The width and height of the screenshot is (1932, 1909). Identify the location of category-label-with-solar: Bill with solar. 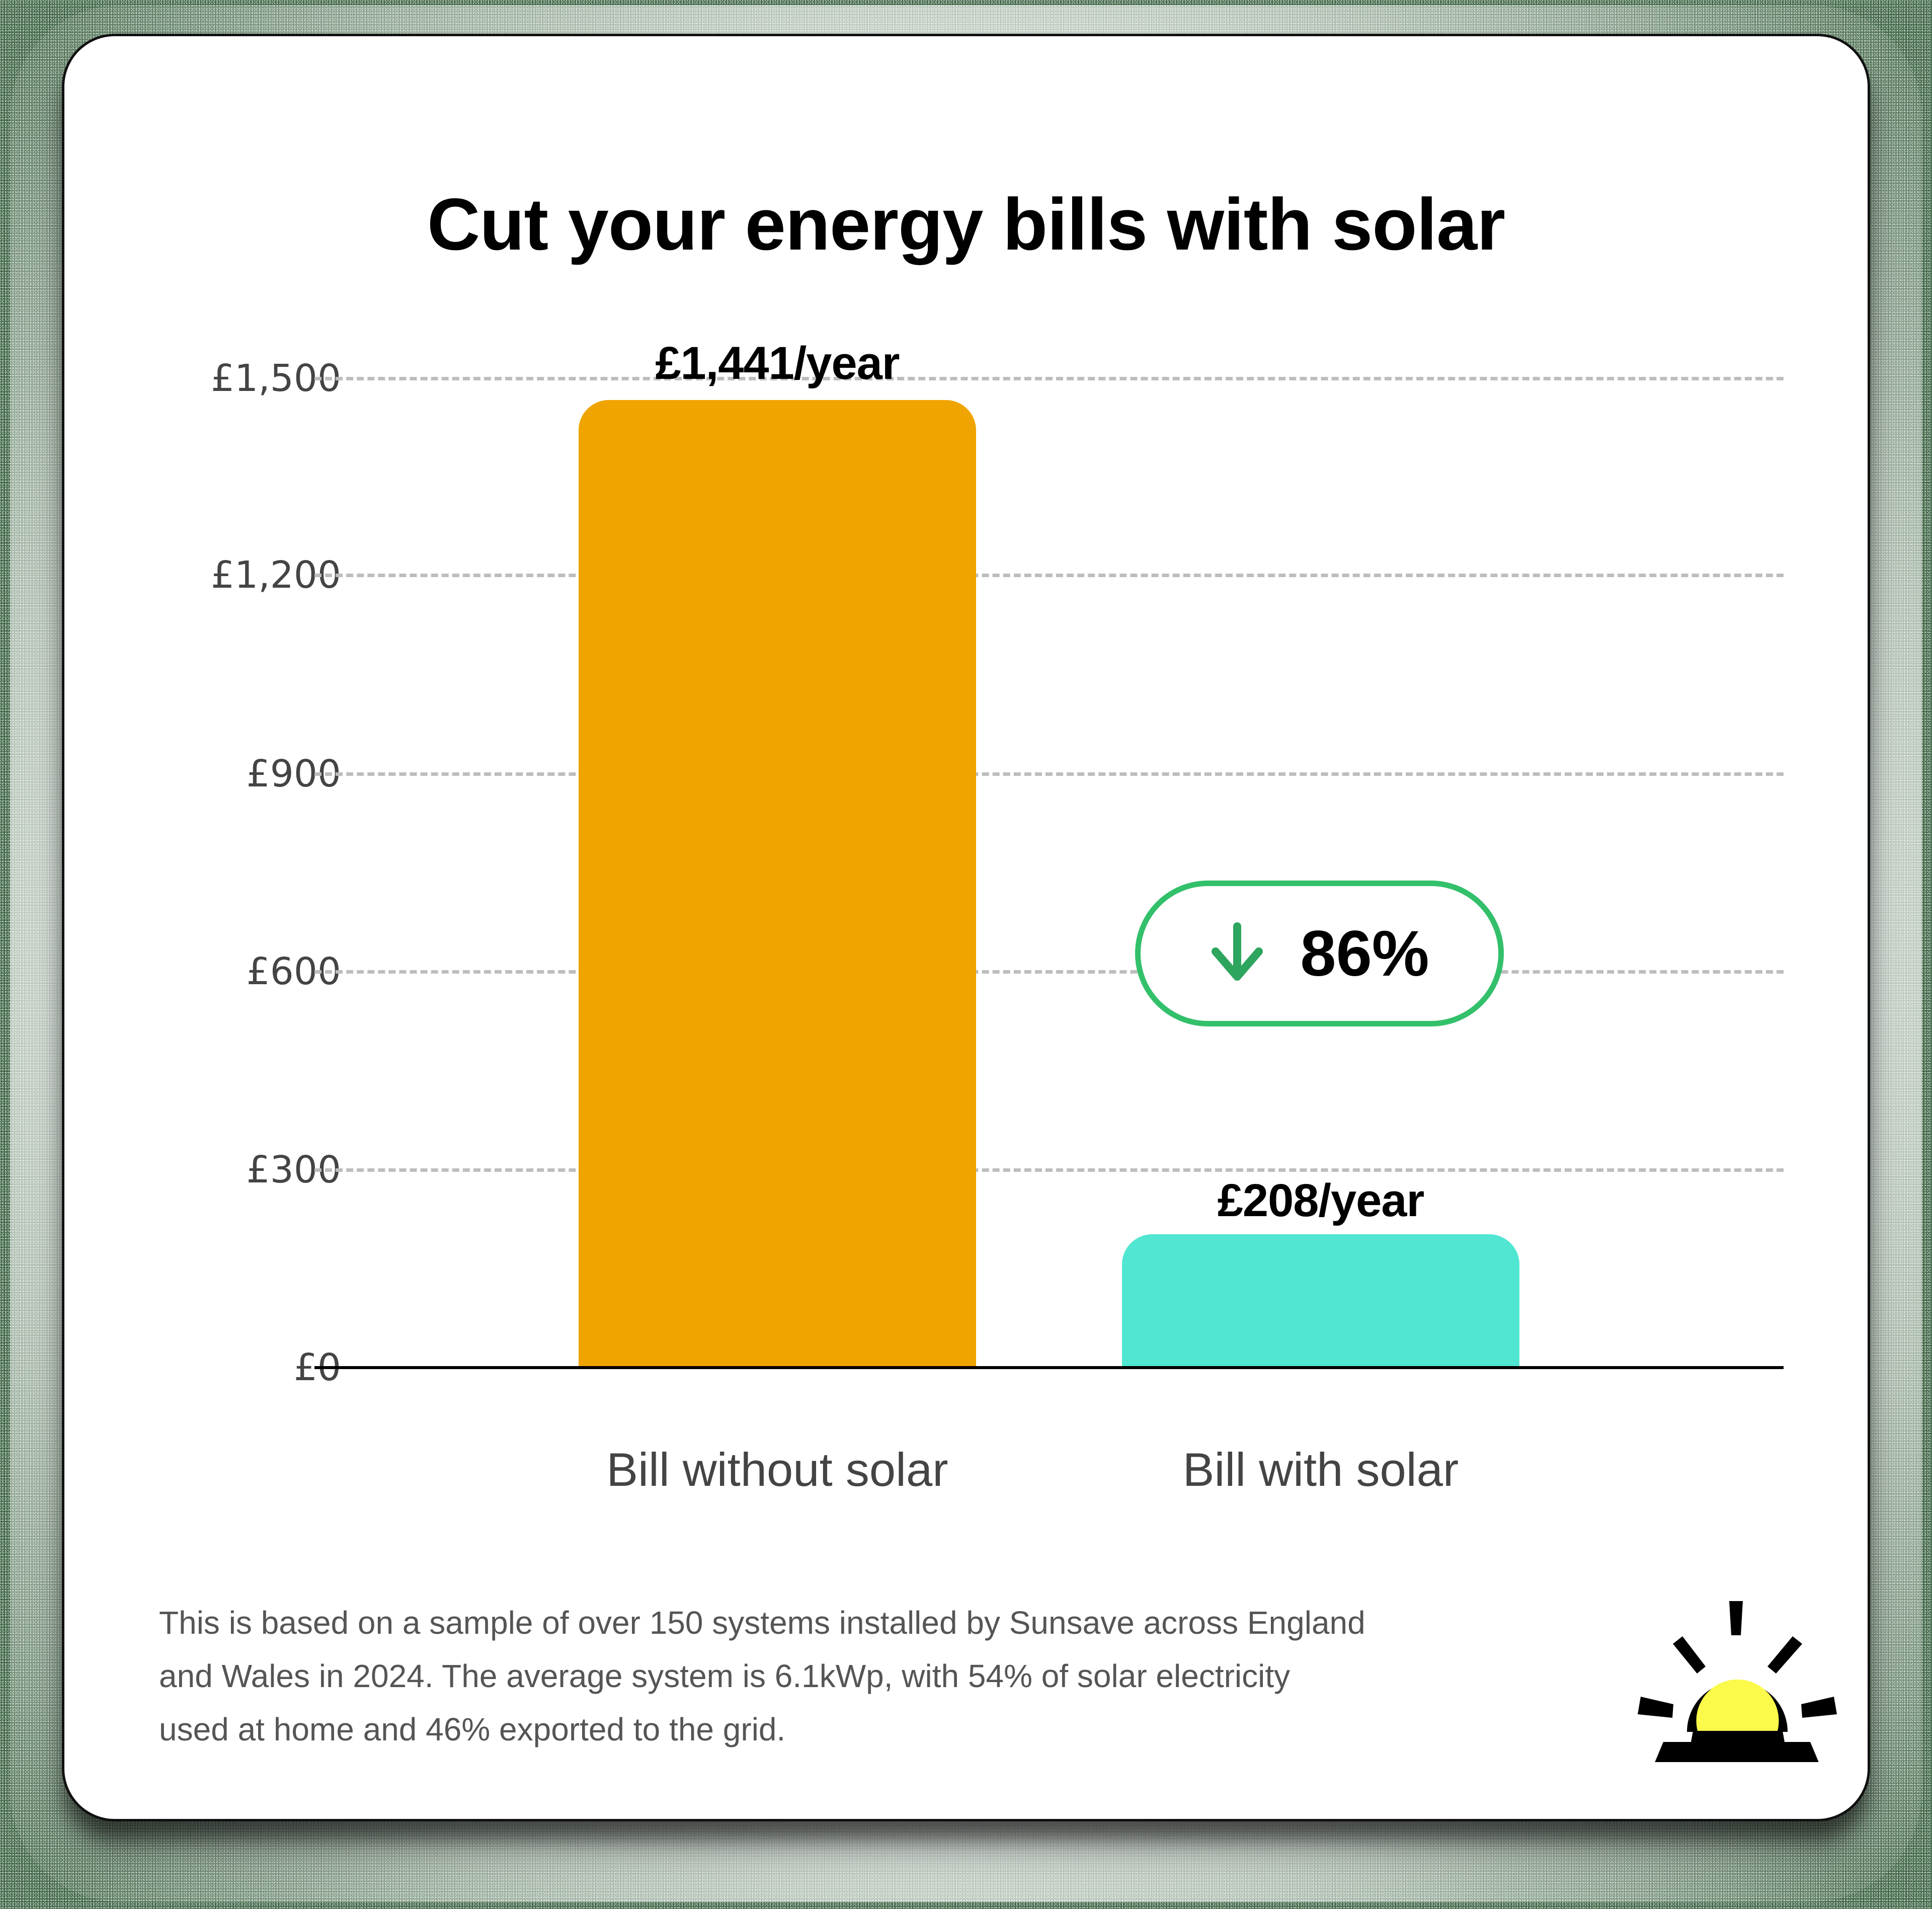
(1321, 1469).